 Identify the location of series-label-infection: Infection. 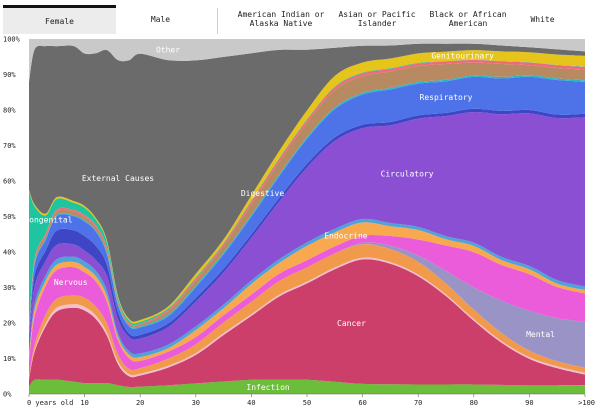
(268, 387).